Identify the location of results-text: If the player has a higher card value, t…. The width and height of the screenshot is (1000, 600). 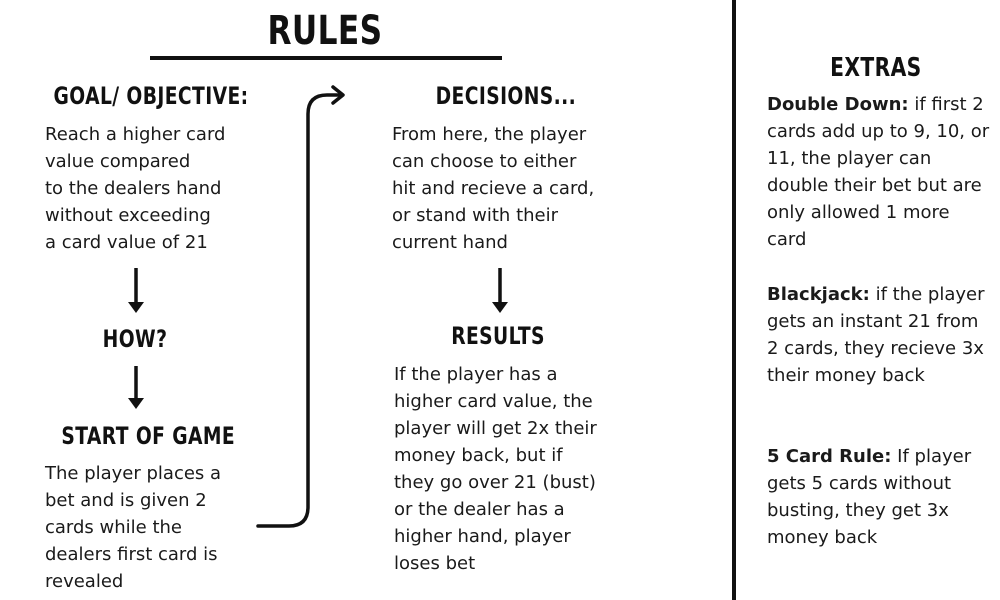
(495, 469).